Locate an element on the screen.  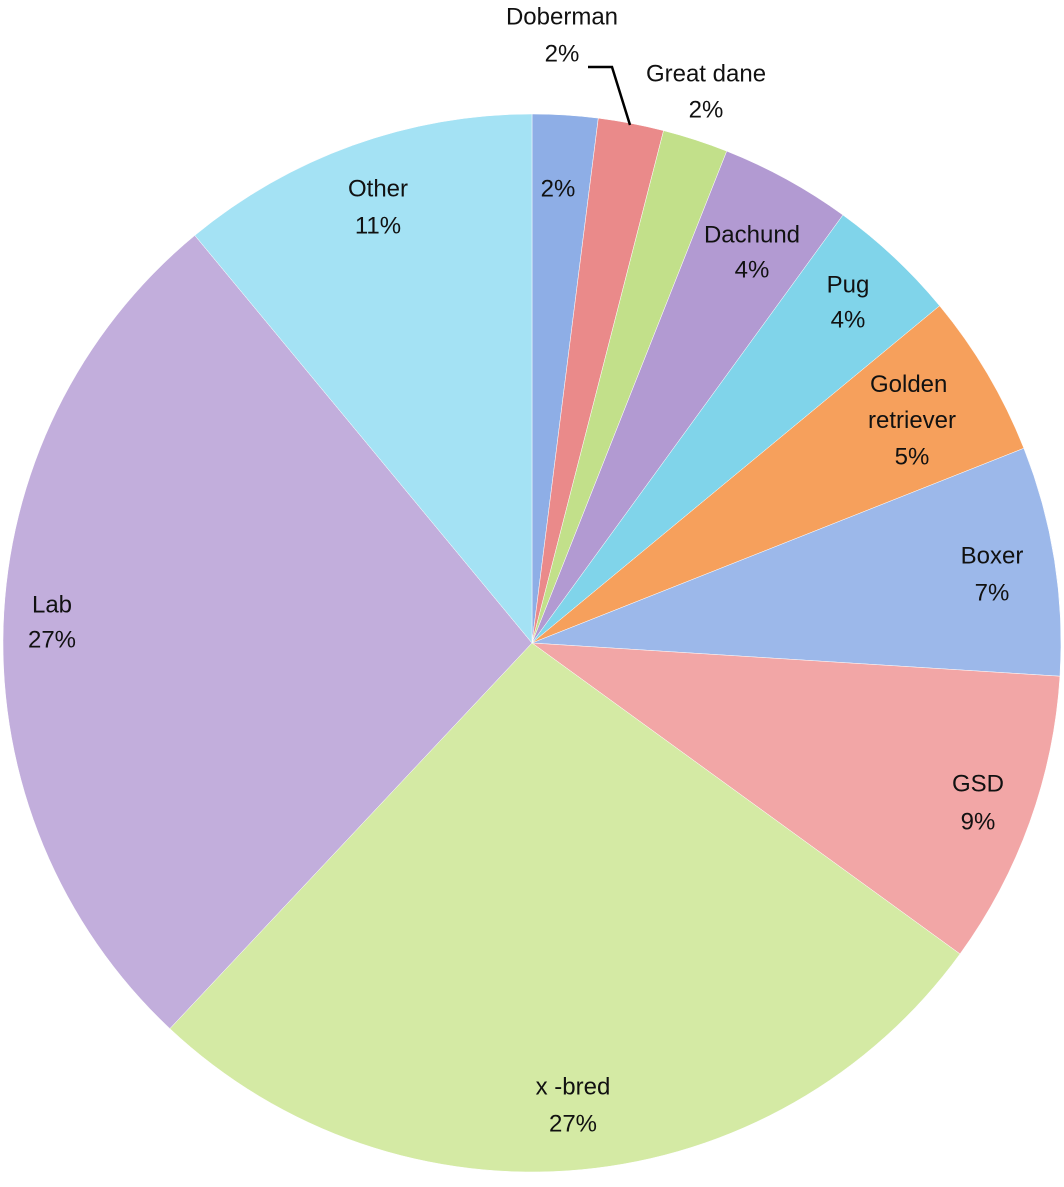
slice-value-label: 7% is located at coordinates (992, 592).